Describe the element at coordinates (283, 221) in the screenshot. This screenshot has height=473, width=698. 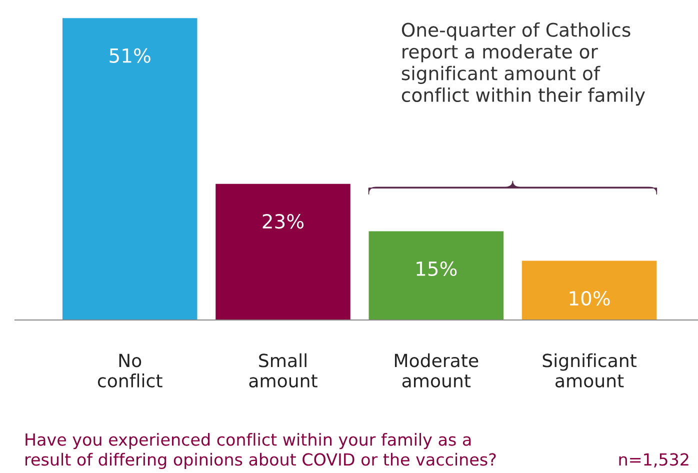
I see `data-label: 23%` at that location.